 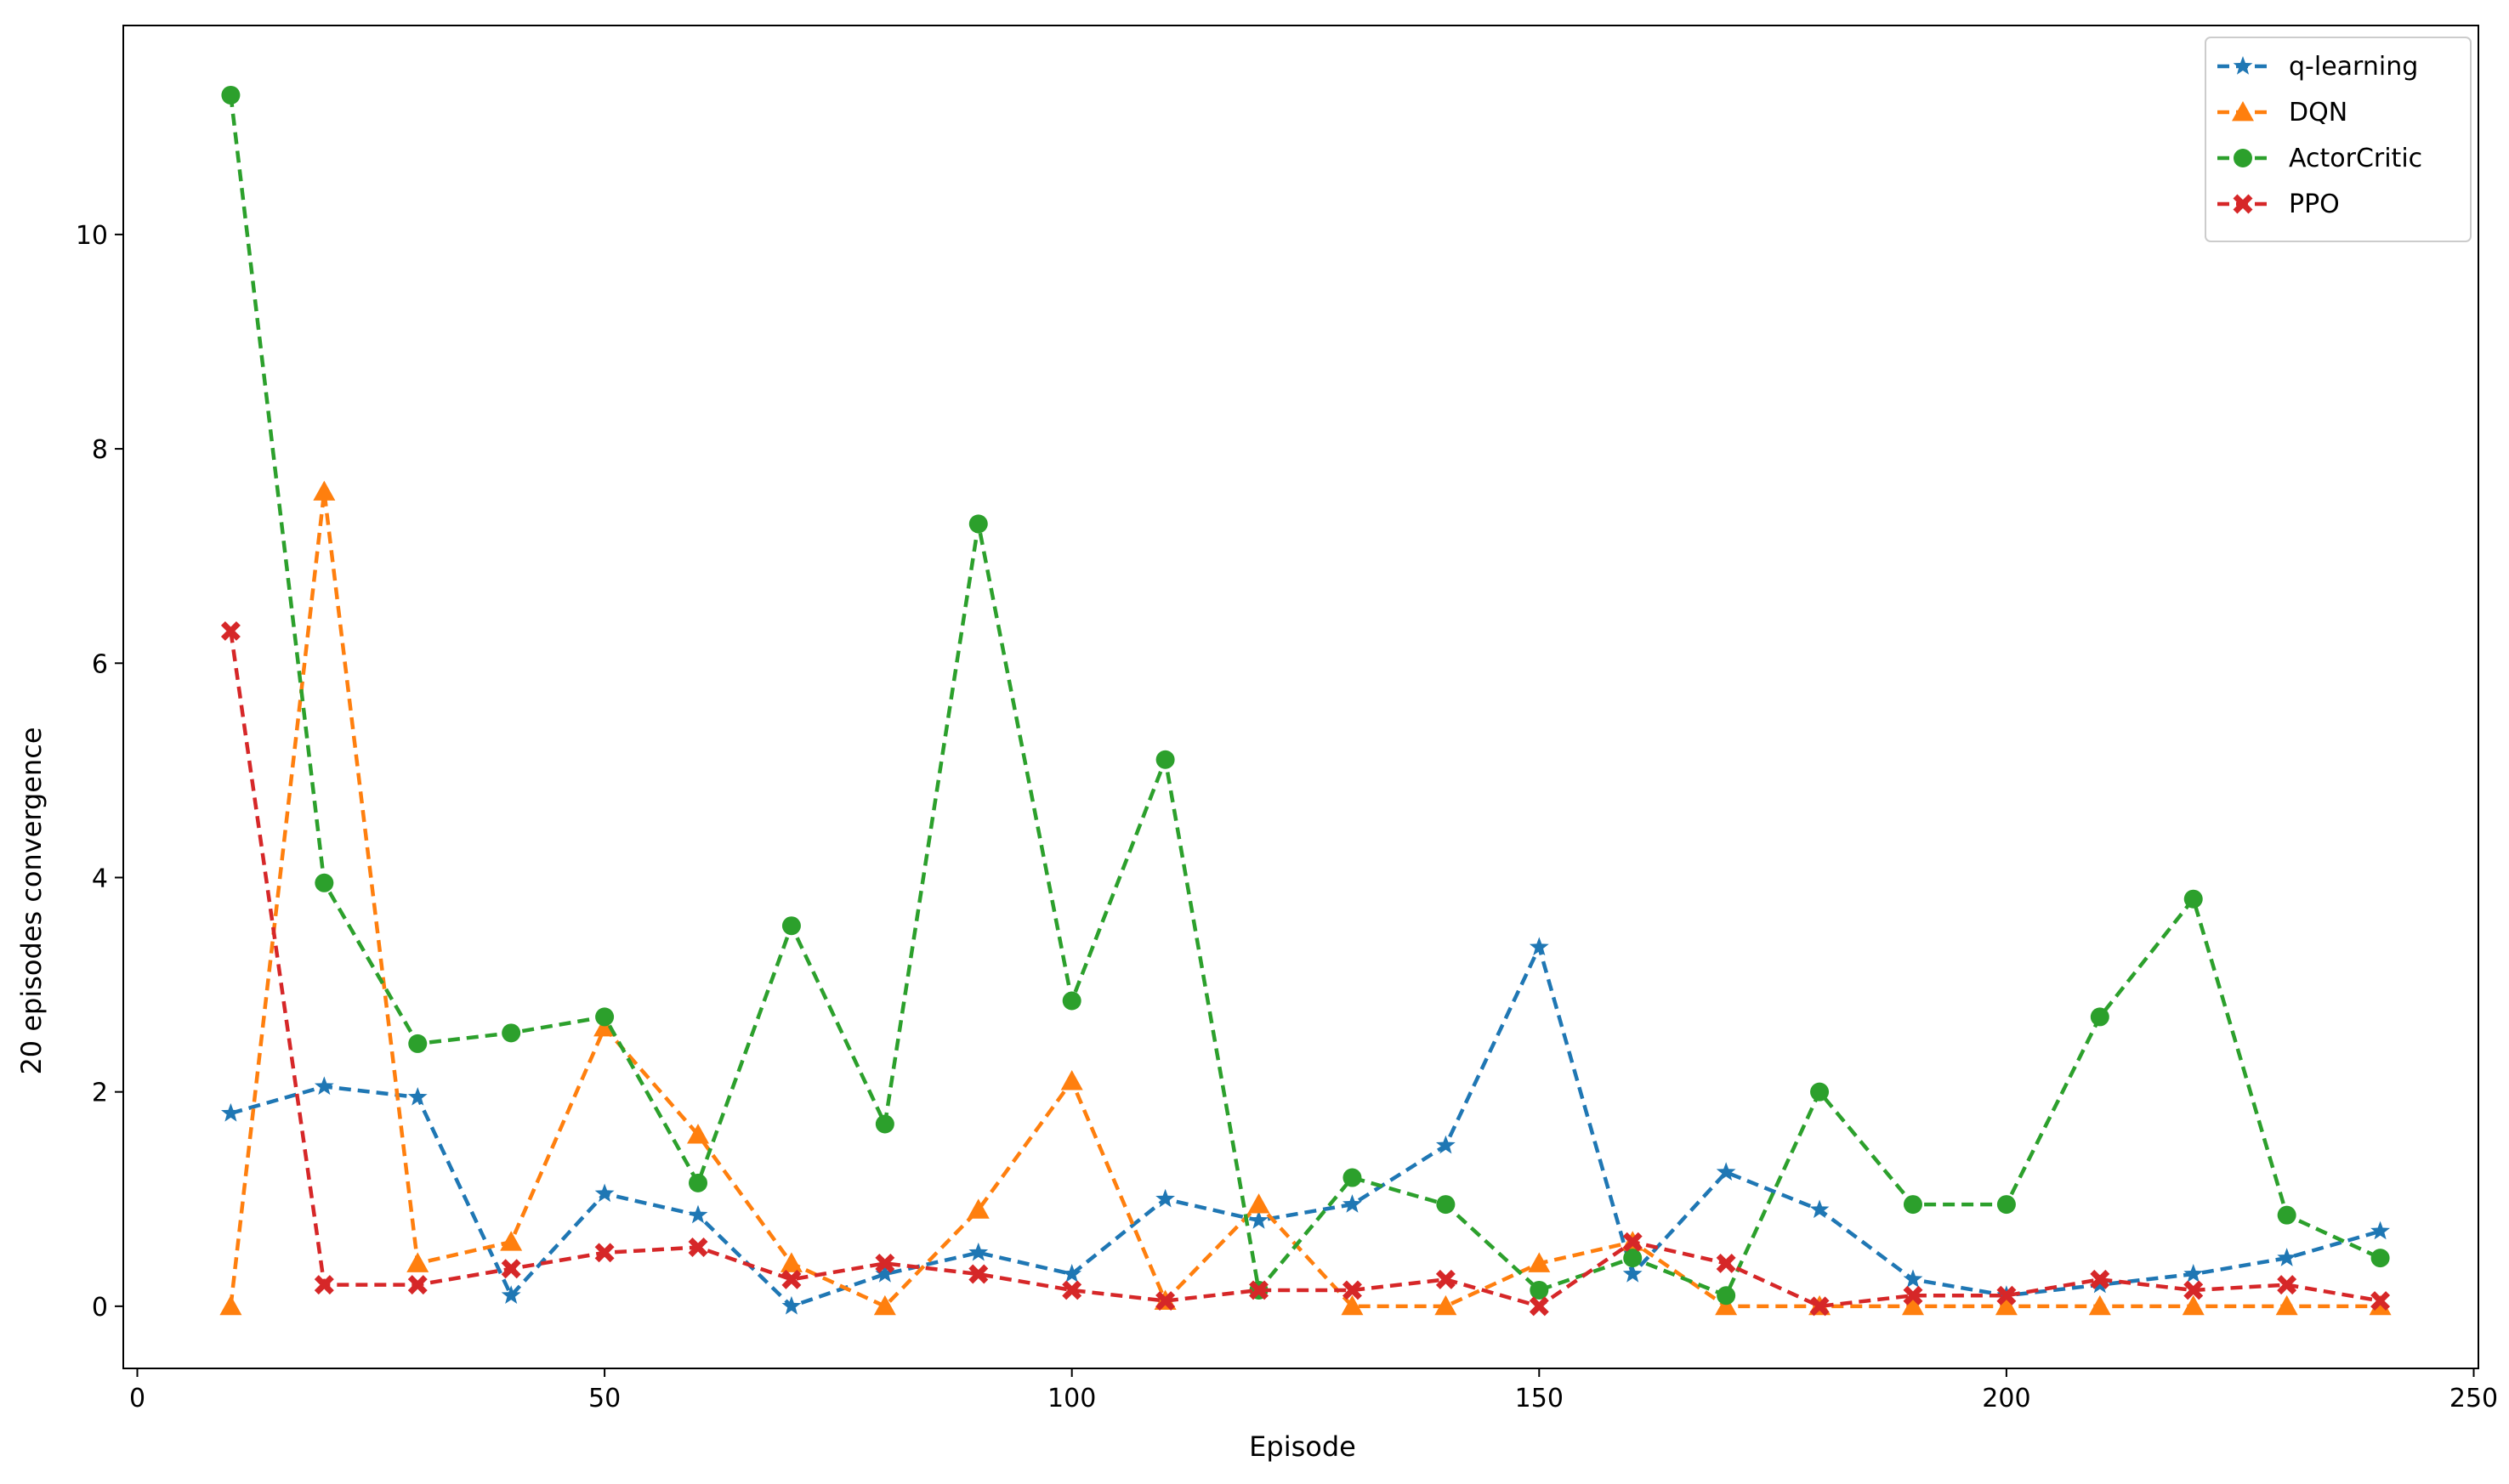 What do you see at coordinates (100, 1308) in the screenshot?
I see `y-tick-label: 0` at bounding box center [100, 1308].